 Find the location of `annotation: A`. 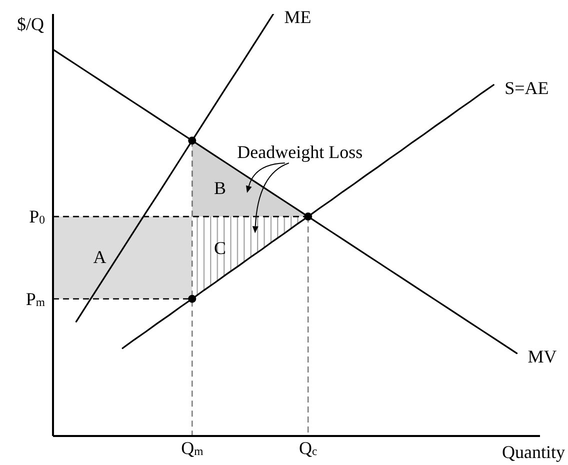

annotation: A is located at coordinates (99, 257).